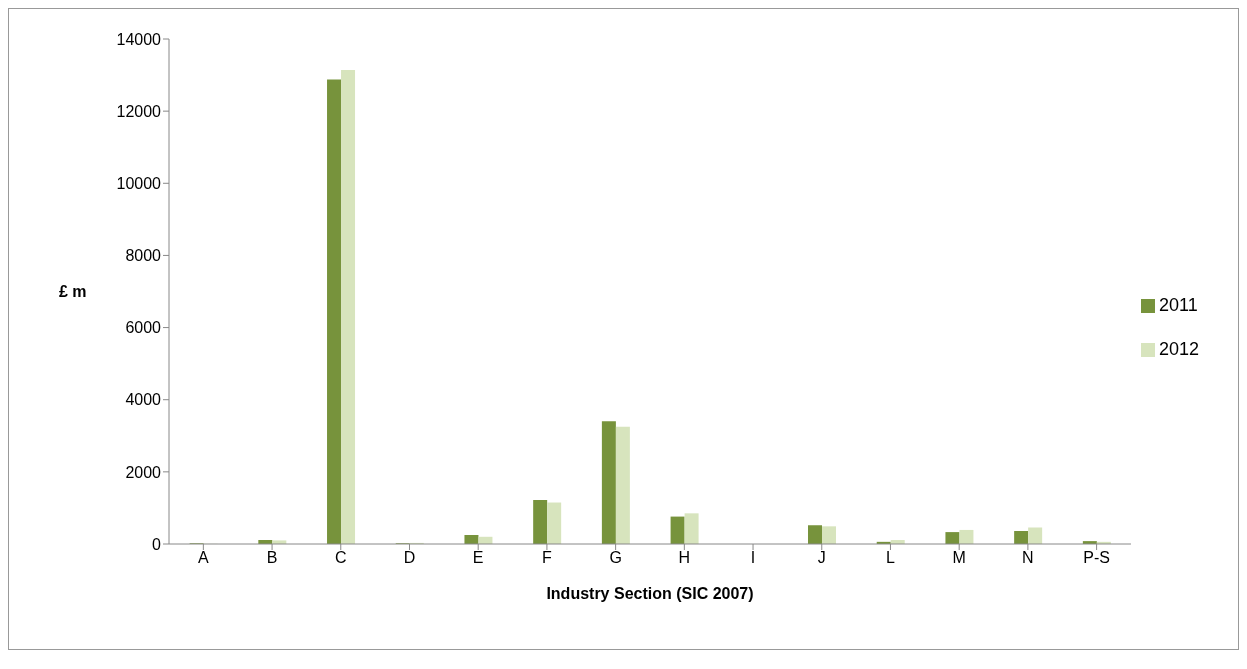 The image size is (1247, 669). I want to click on legend-label: 2012, so click(1178, 348).